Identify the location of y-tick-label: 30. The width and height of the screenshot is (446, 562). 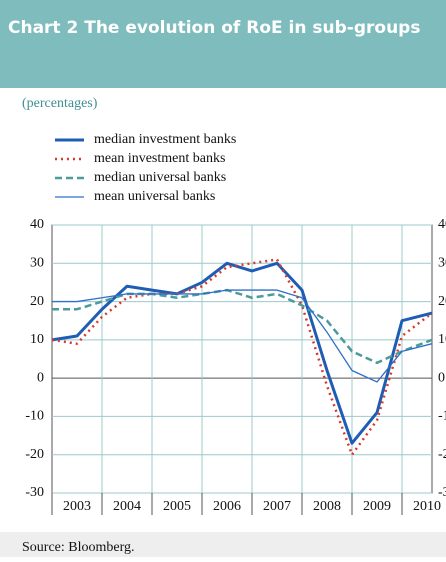
(37, 263).